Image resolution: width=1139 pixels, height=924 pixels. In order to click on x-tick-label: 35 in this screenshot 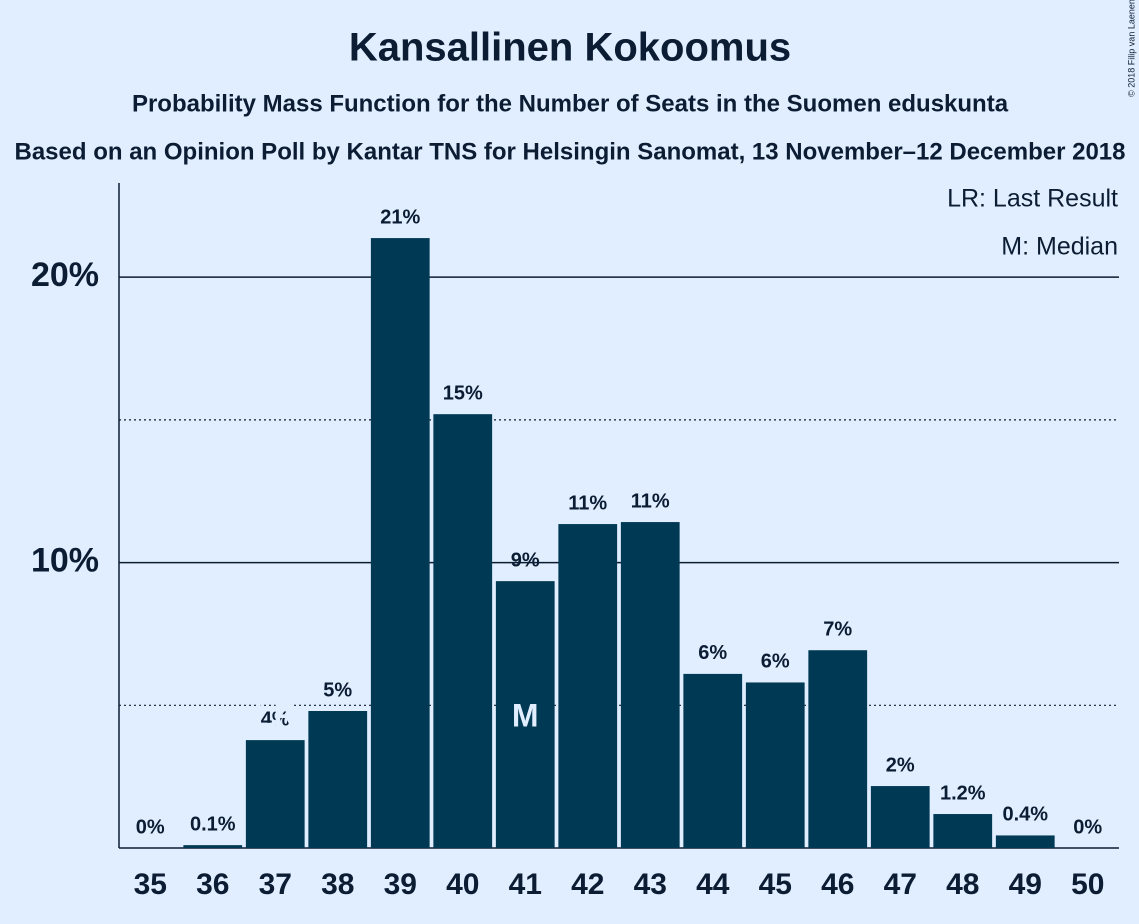, I will do `click(150, 884)`.